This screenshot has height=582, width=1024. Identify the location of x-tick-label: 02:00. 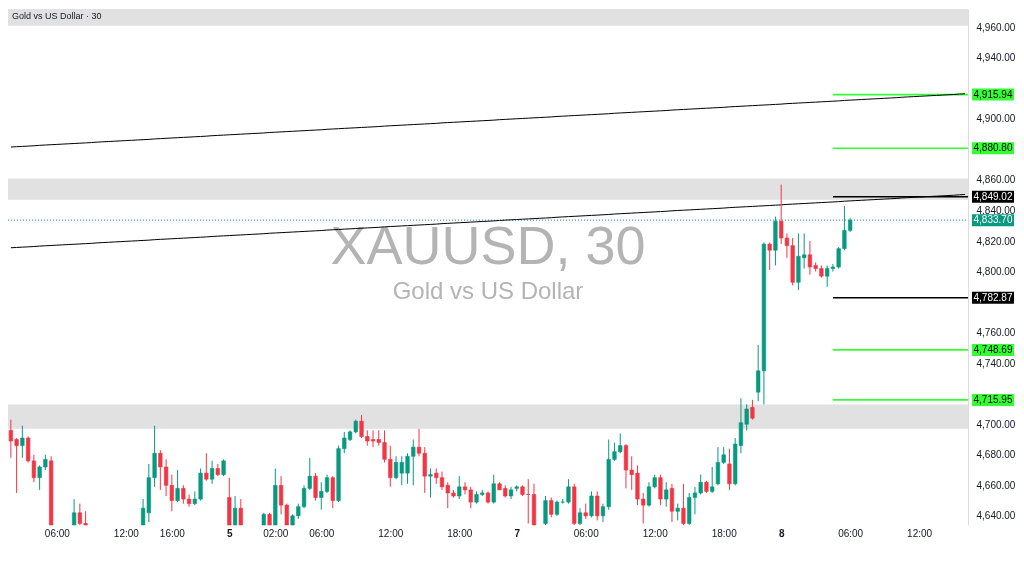
(276, 533).